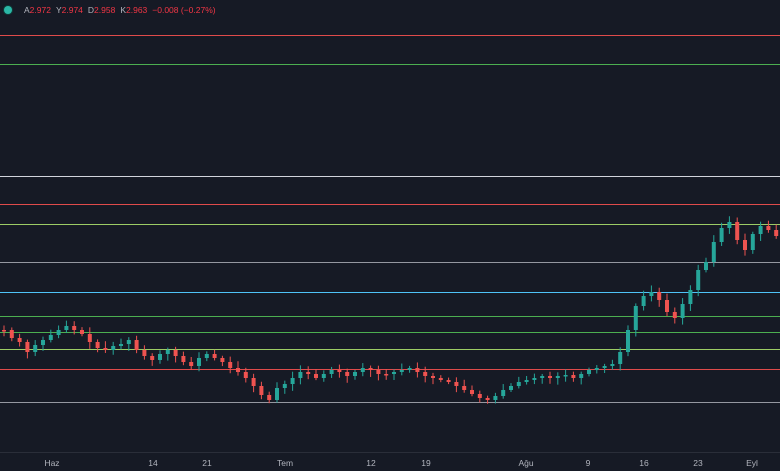  Describe the element at coordinates (184, 10) in the screenshot. I see `price-change: −0.008 (−0.27%)` at that location.